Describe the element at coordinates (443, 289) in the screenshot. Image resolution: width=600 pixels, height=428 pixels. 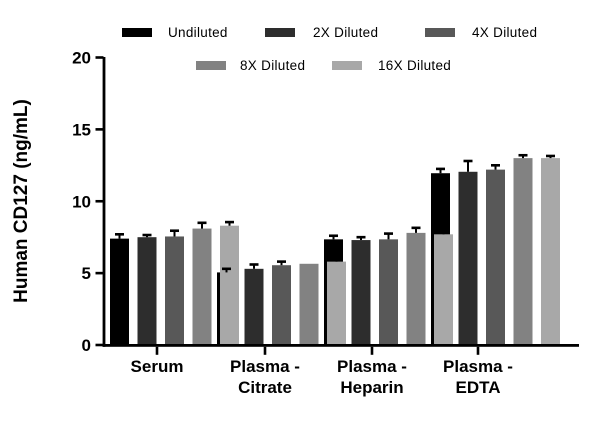
I see `bar-plasma-heparin-16x-diluted` at that location.